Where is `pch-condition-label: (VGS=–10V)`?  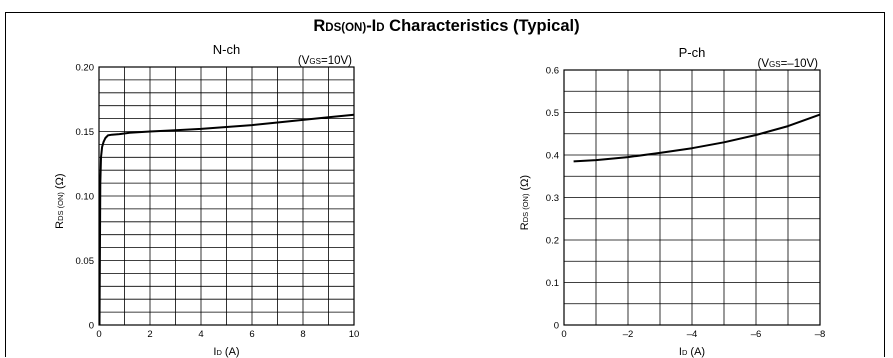 pch-condition-label: (VGS=–10V) is located at coordinates (788, 64).